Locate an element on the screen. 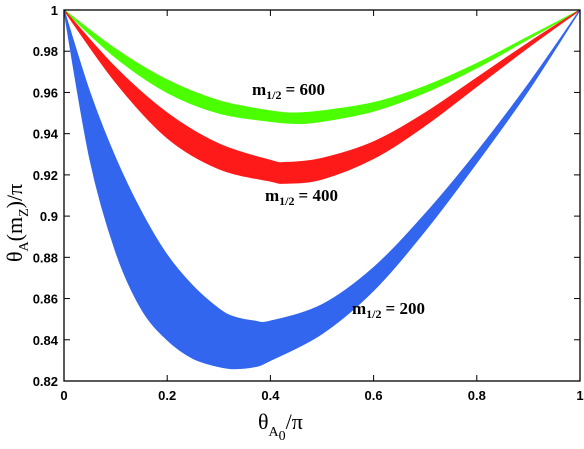 Image resolution: width=584 pixels, height=449 pixels. band-label-400-main: m is located at coordinates (272, 195).